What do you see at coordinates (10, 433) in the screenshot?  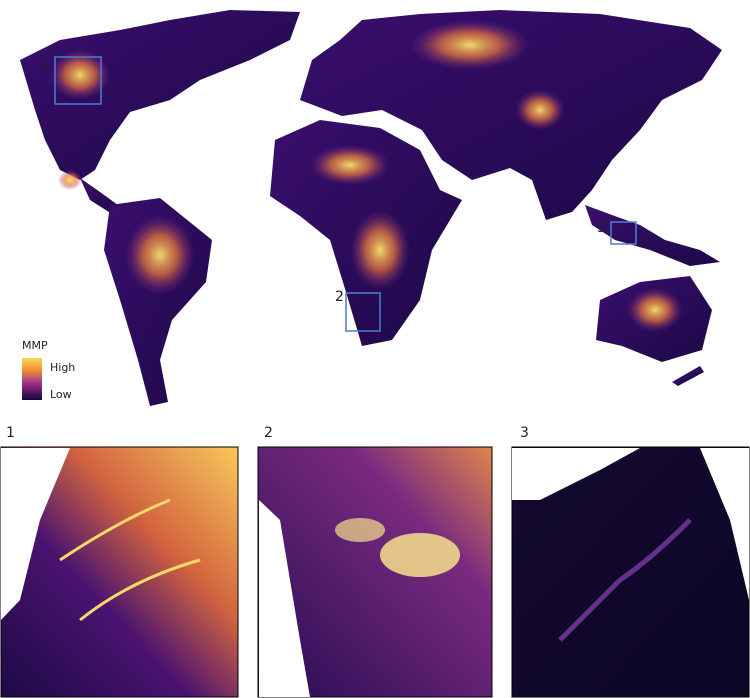 I see `inset-label: 1` at bounding box center [10, 433].